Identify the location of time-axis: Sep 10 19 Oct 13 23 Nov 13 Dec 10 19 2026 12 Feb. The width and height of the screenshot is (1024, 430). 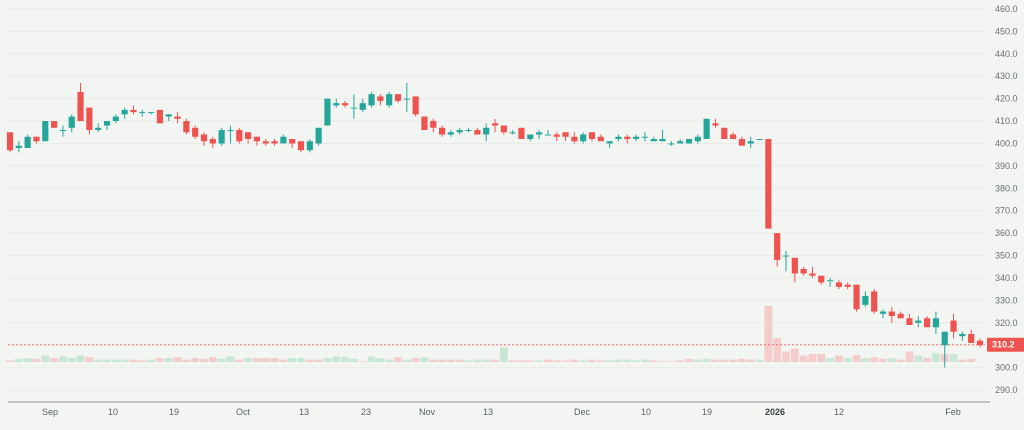
(501, 412).